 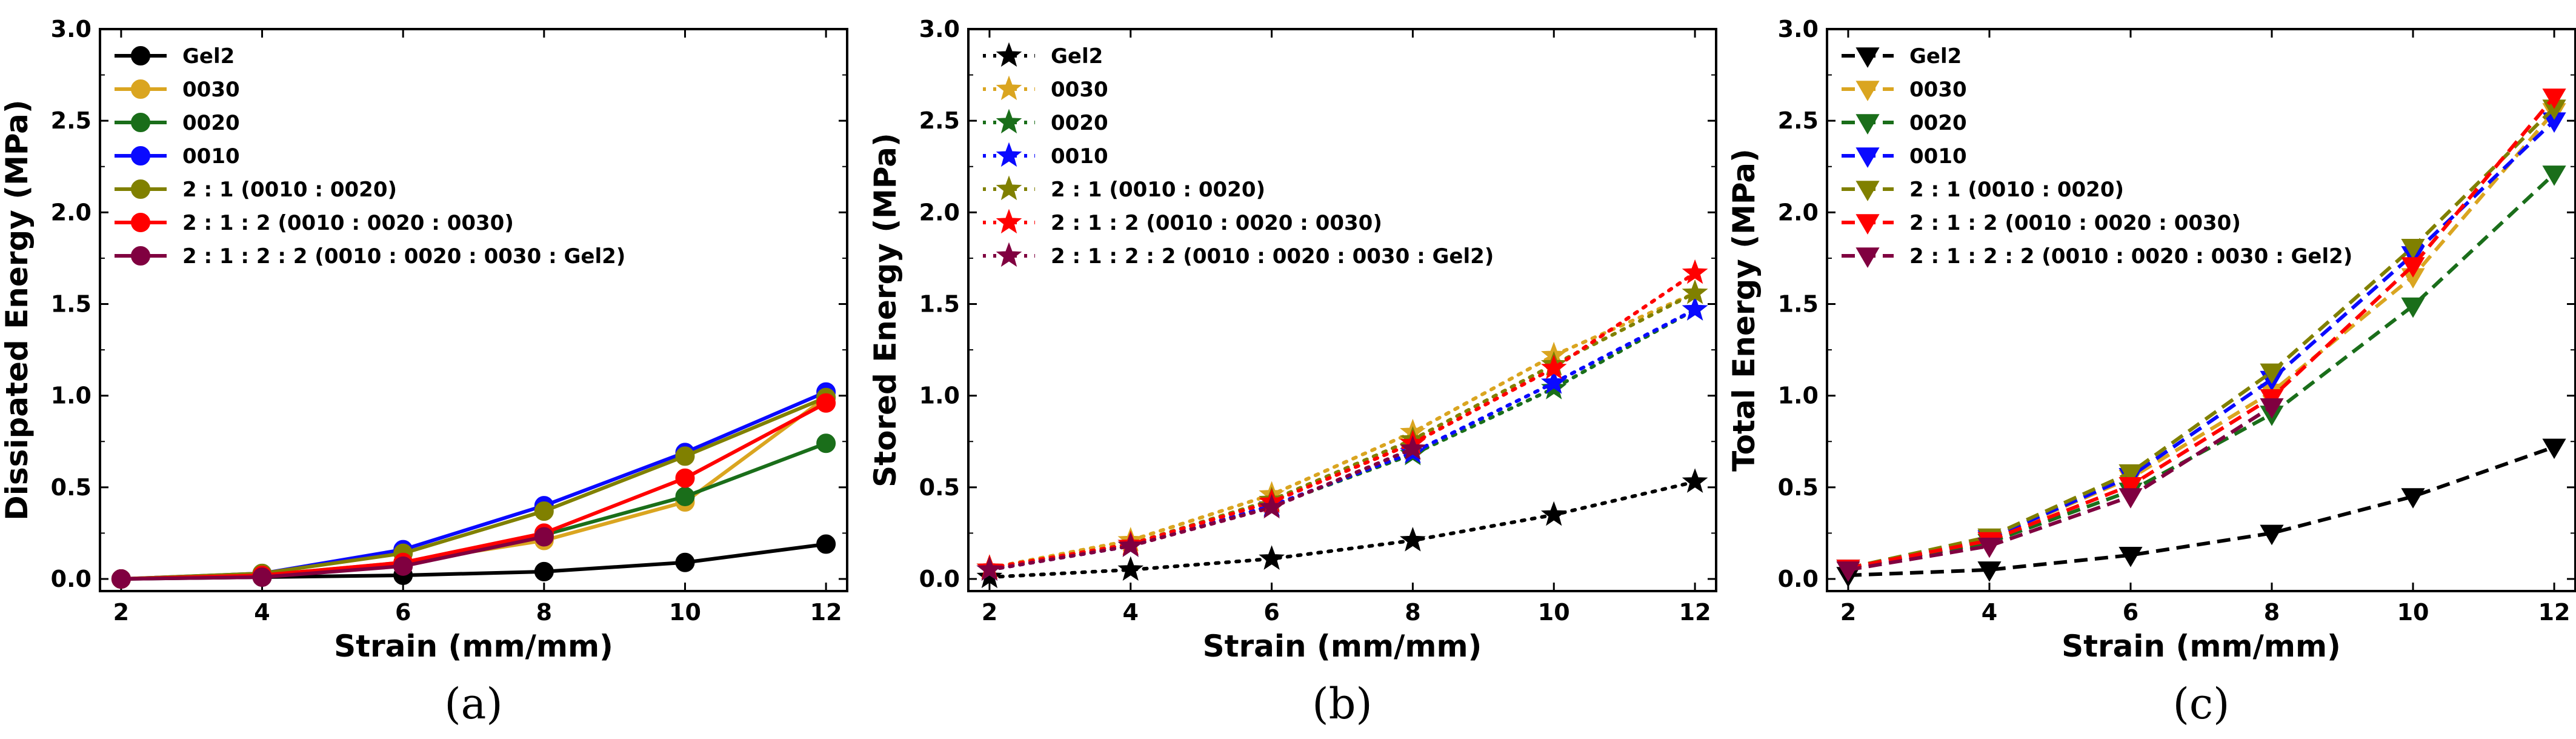 What do you see at coordinates (1216, 223) in the screenshot?
I see `legend-label: 2 : 1 : 2 (0010 : 0020 : 0030)` at bounding box center [1216, 223].